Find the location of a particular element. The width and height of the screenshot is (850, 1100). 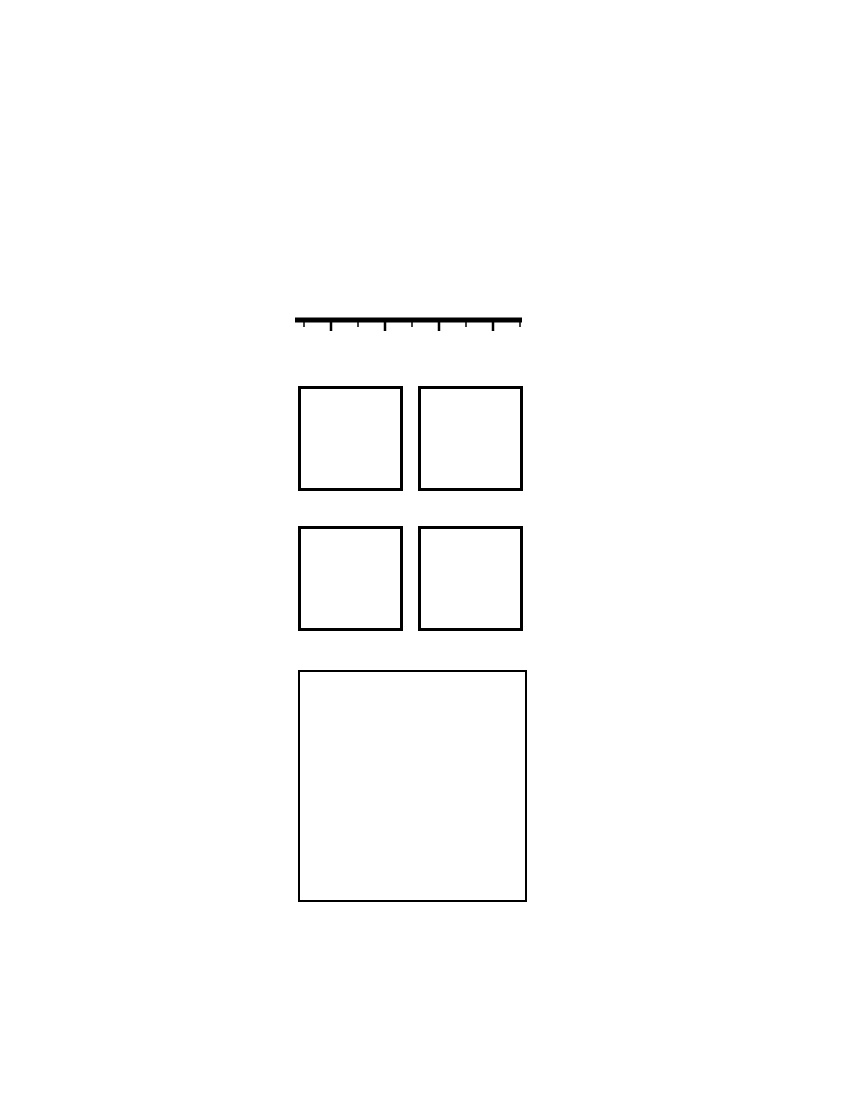

contour-frame is located at coordinates (412, 786).